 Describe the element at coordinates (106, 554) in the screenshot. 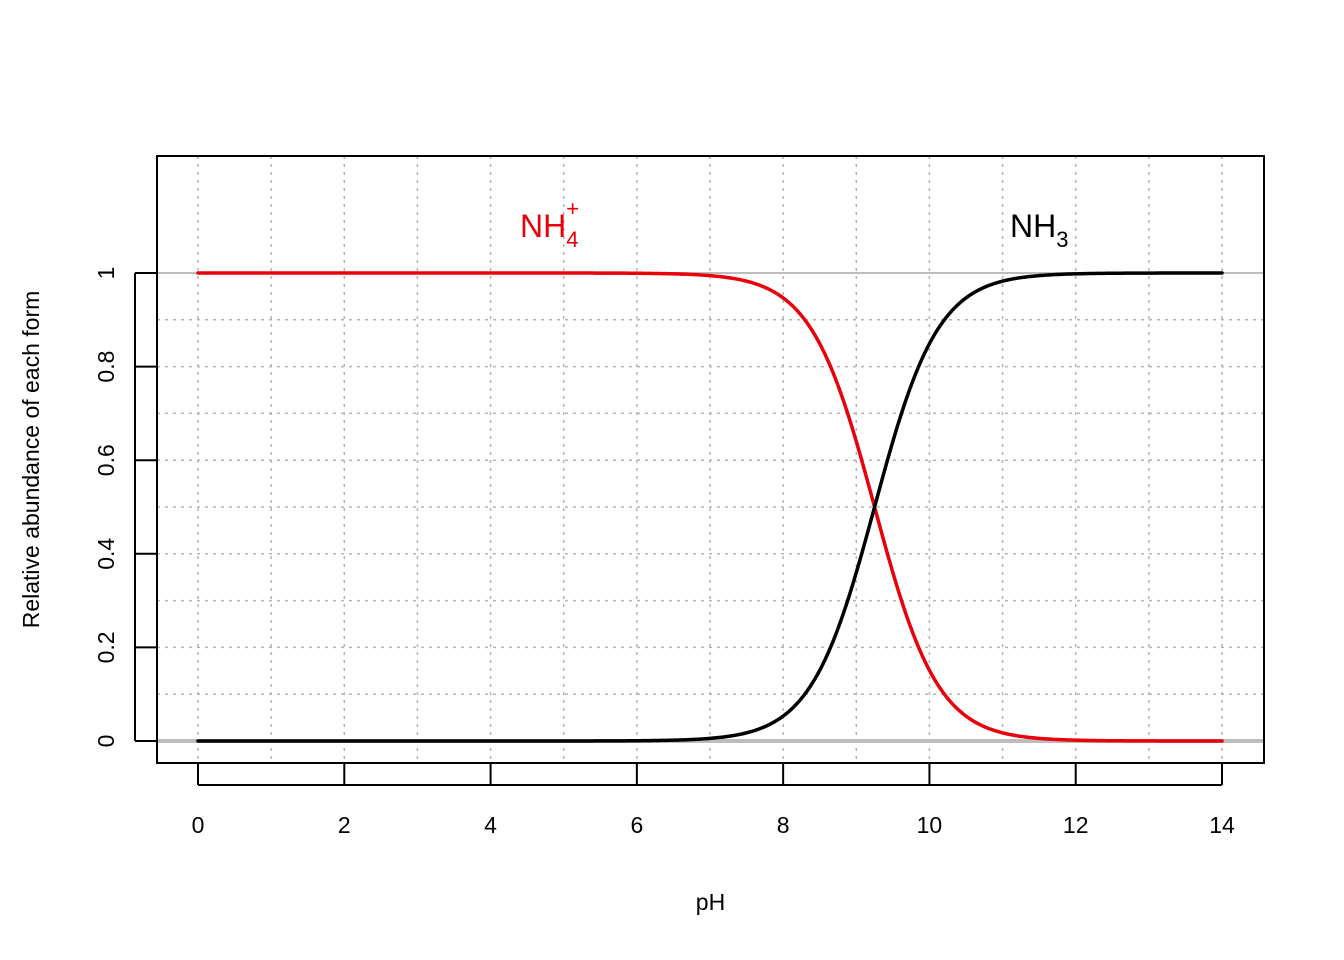

I see `y-tick-label: 0.4` at that location.